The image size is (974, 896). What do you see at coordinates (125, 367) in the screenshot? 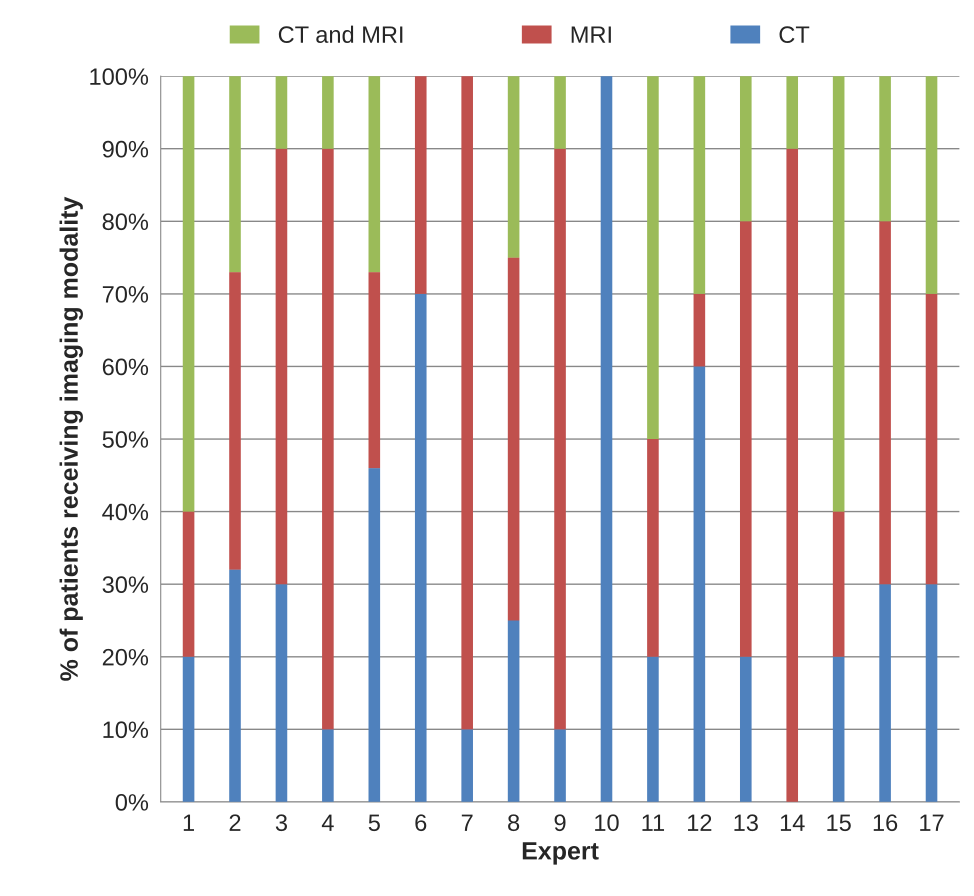
I see `y-tick-label: 60%` at bounding box center [125, 367].